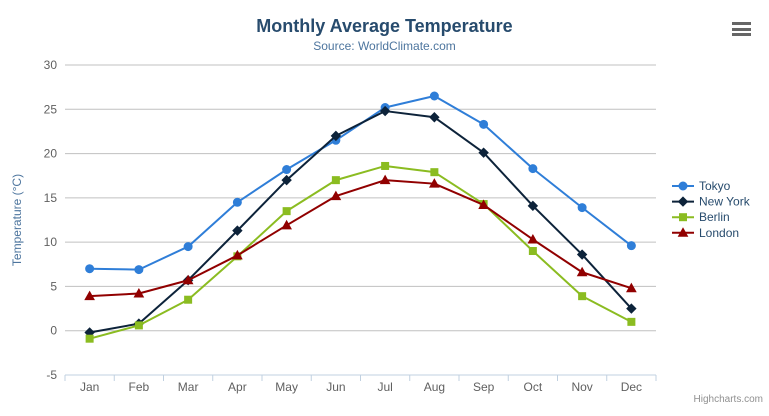  What do you see at coordinates (51, 109) in the screenshot?
I see `y-axis-label: 25` at bounding box center [51, 109].